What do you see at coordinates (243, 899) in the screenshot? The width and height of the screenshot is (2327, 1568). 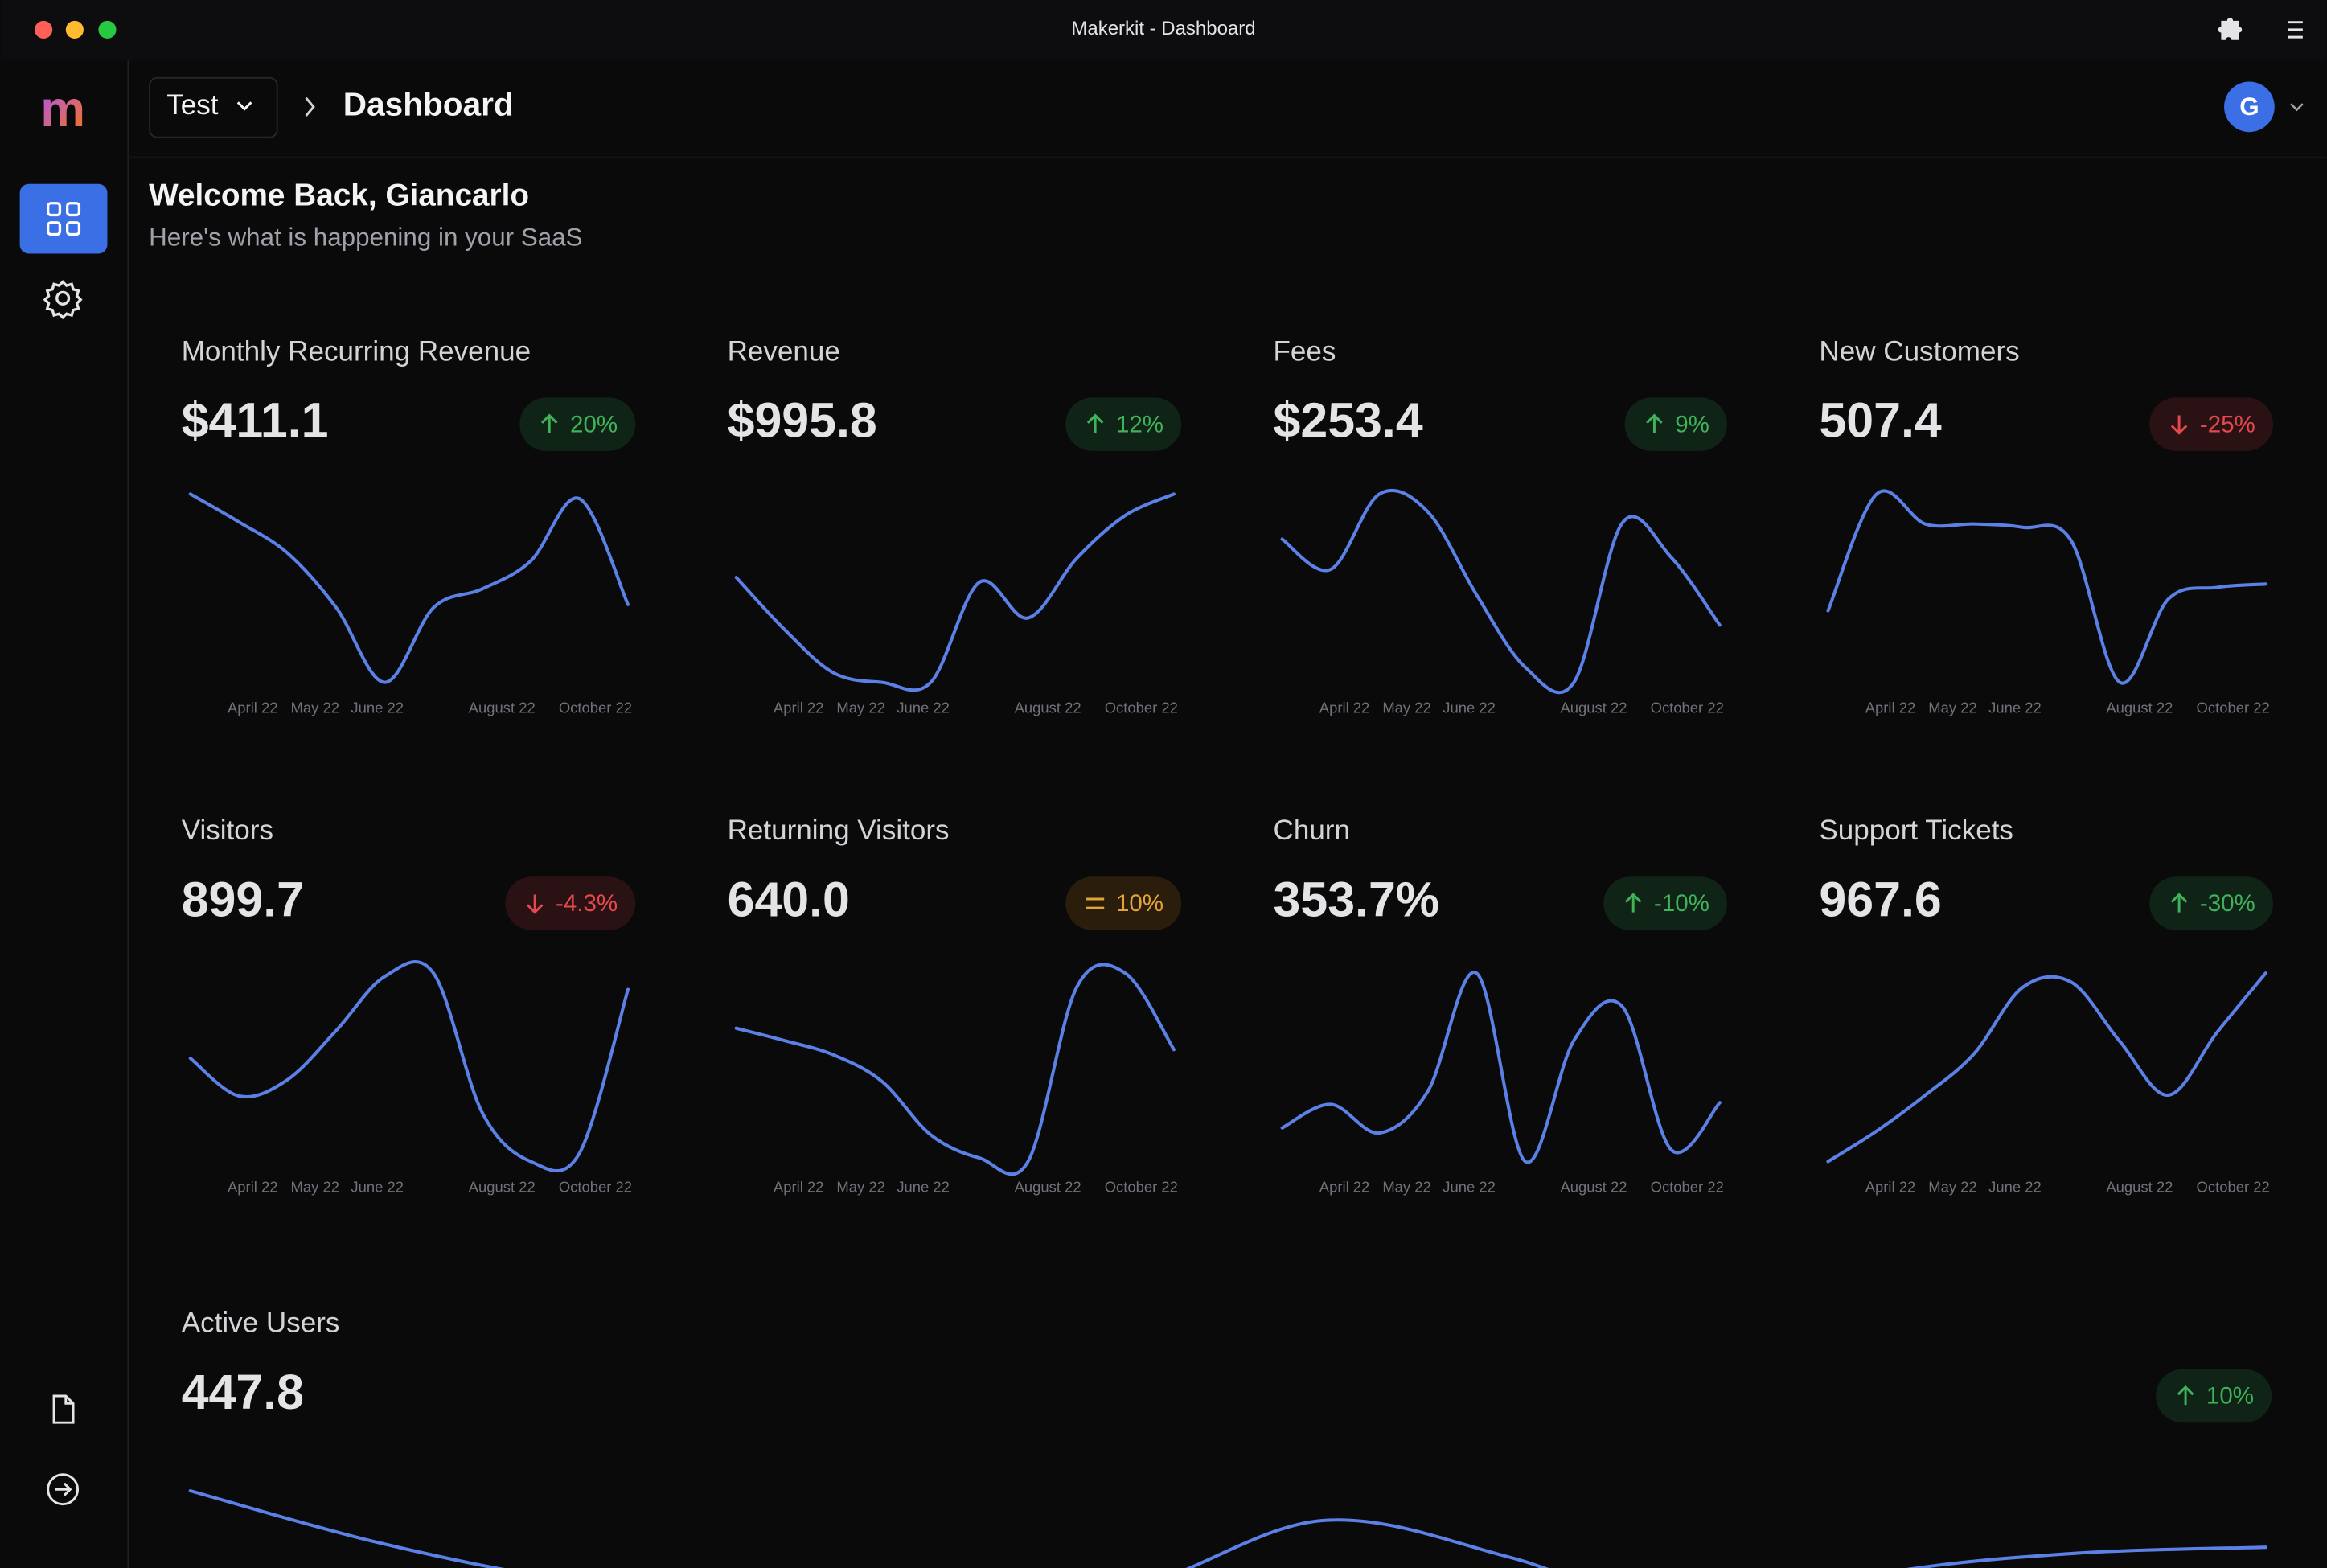 I see `card-value: 899.7` at bounding box center [243, 899].